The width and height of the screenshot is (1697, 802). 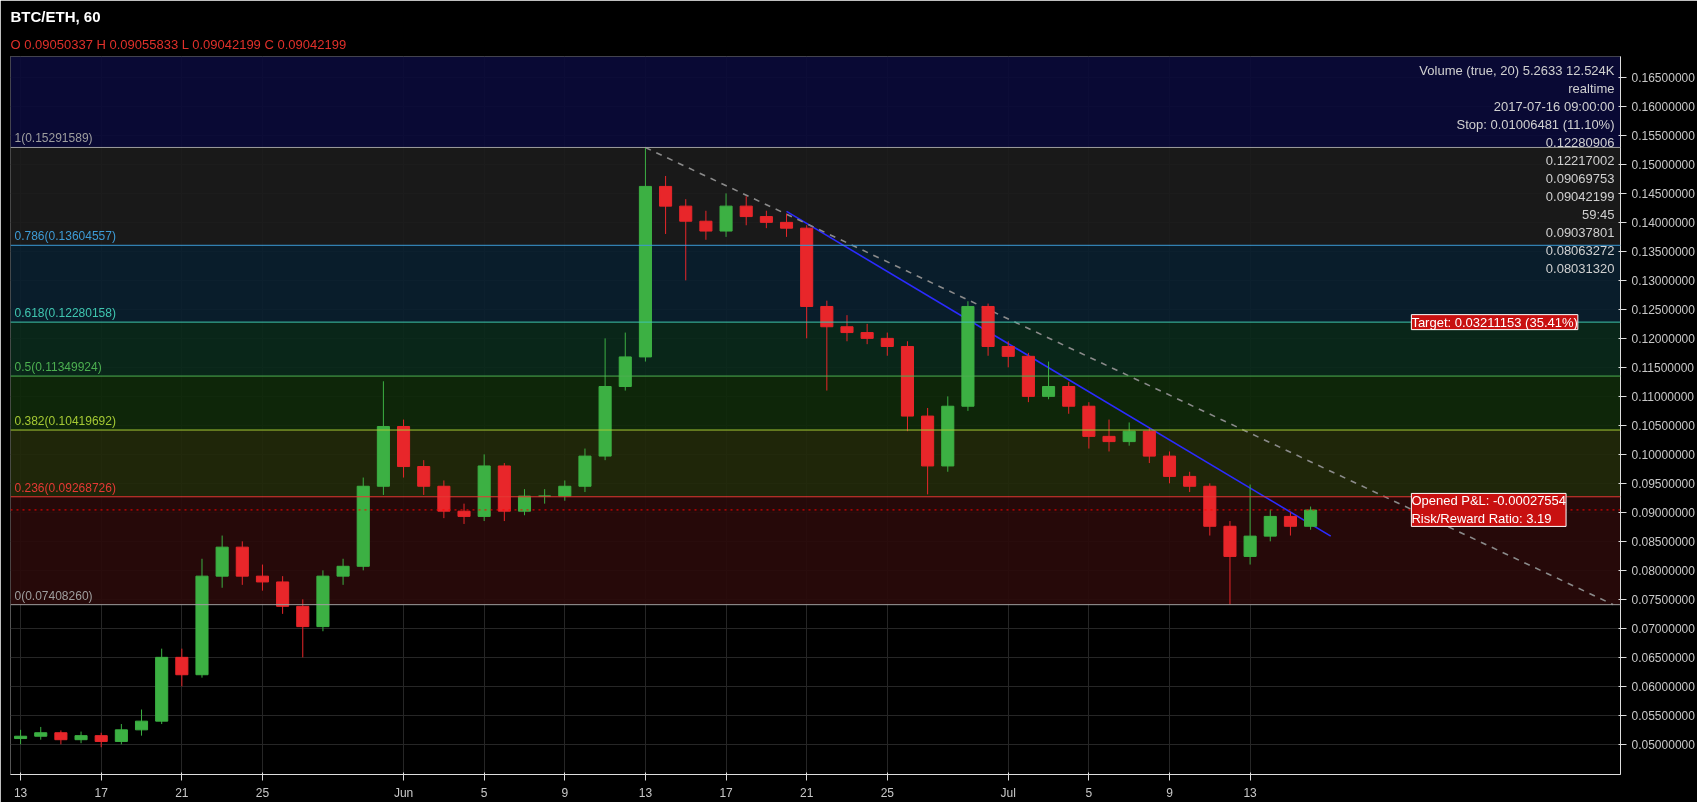 I want to click on ref-line-label: 1(0.15291589), so click(x=53, y=138).